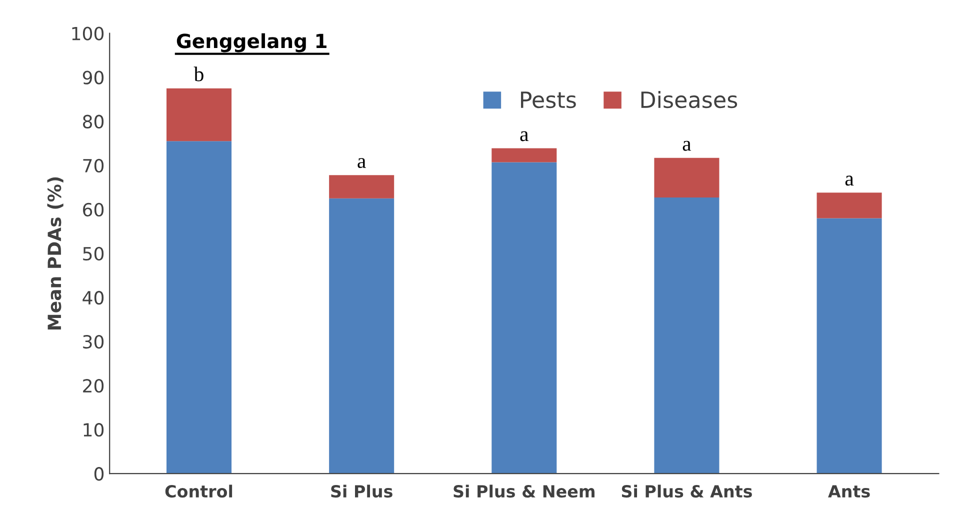 The width and height of the screenshot is (953, 512). What do you see at coordinates (199, 74) in the screenshot?
I see `annotation: b` at bounding box center [199, 74].